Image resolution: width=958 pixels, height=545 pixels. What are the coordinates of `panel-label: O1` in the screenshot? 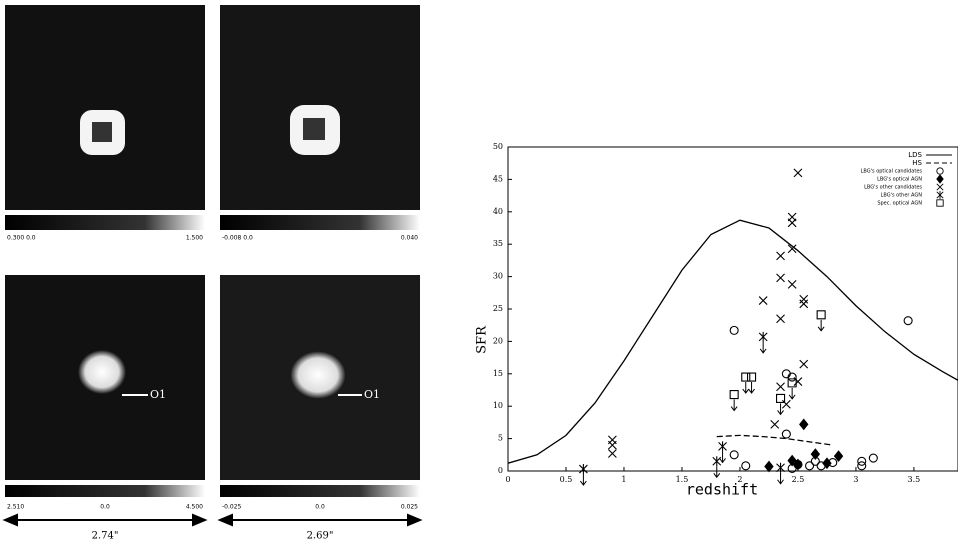 It's located at (158, 394).